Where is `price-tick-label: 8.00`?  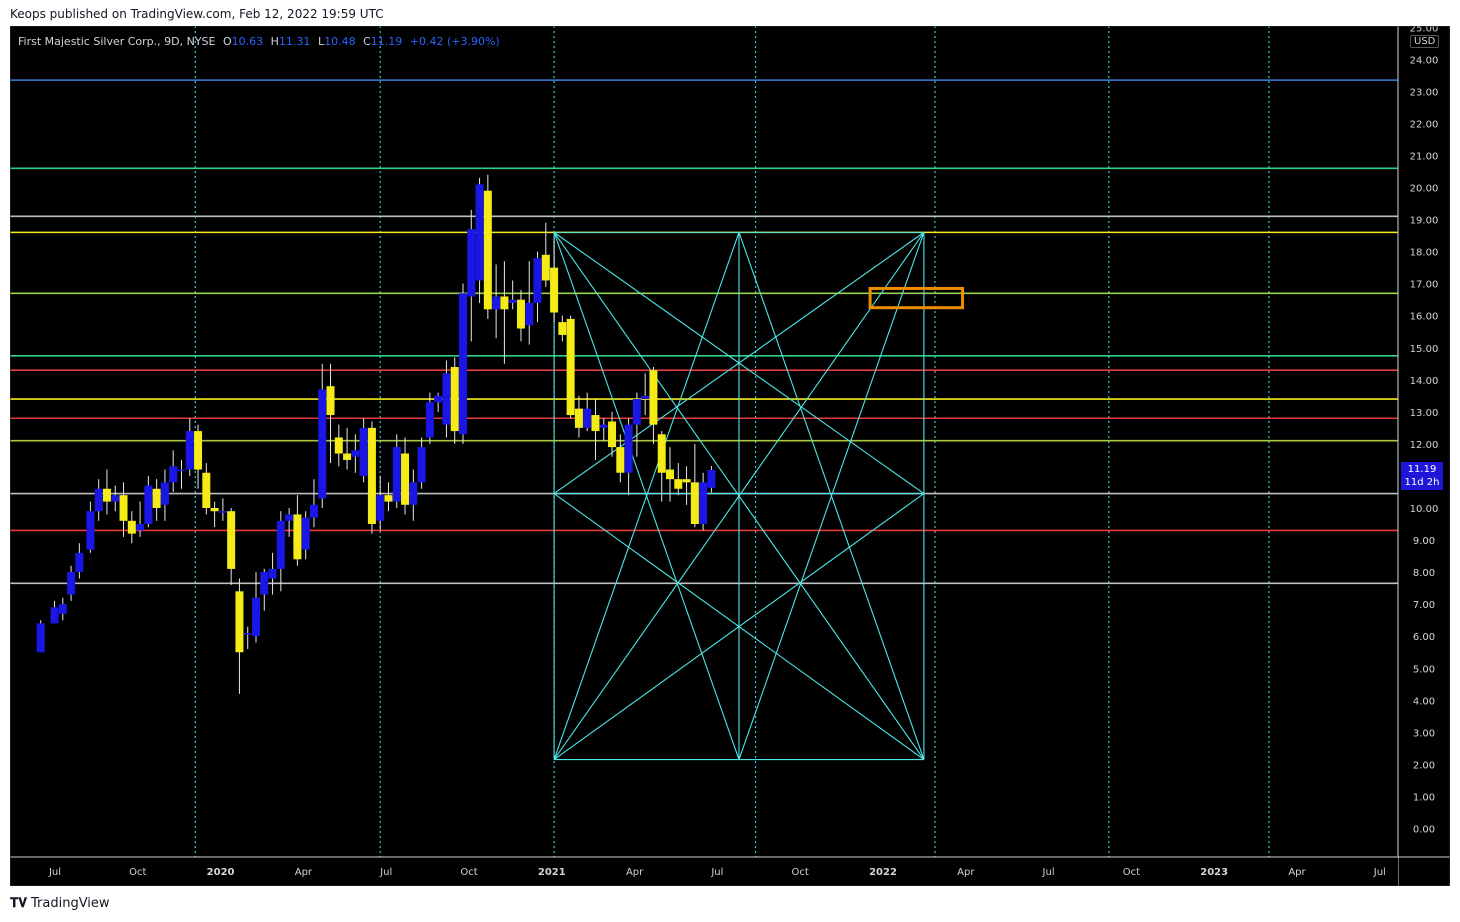 price-tick-label: 8.00 is located at coordinates (1424, 573).